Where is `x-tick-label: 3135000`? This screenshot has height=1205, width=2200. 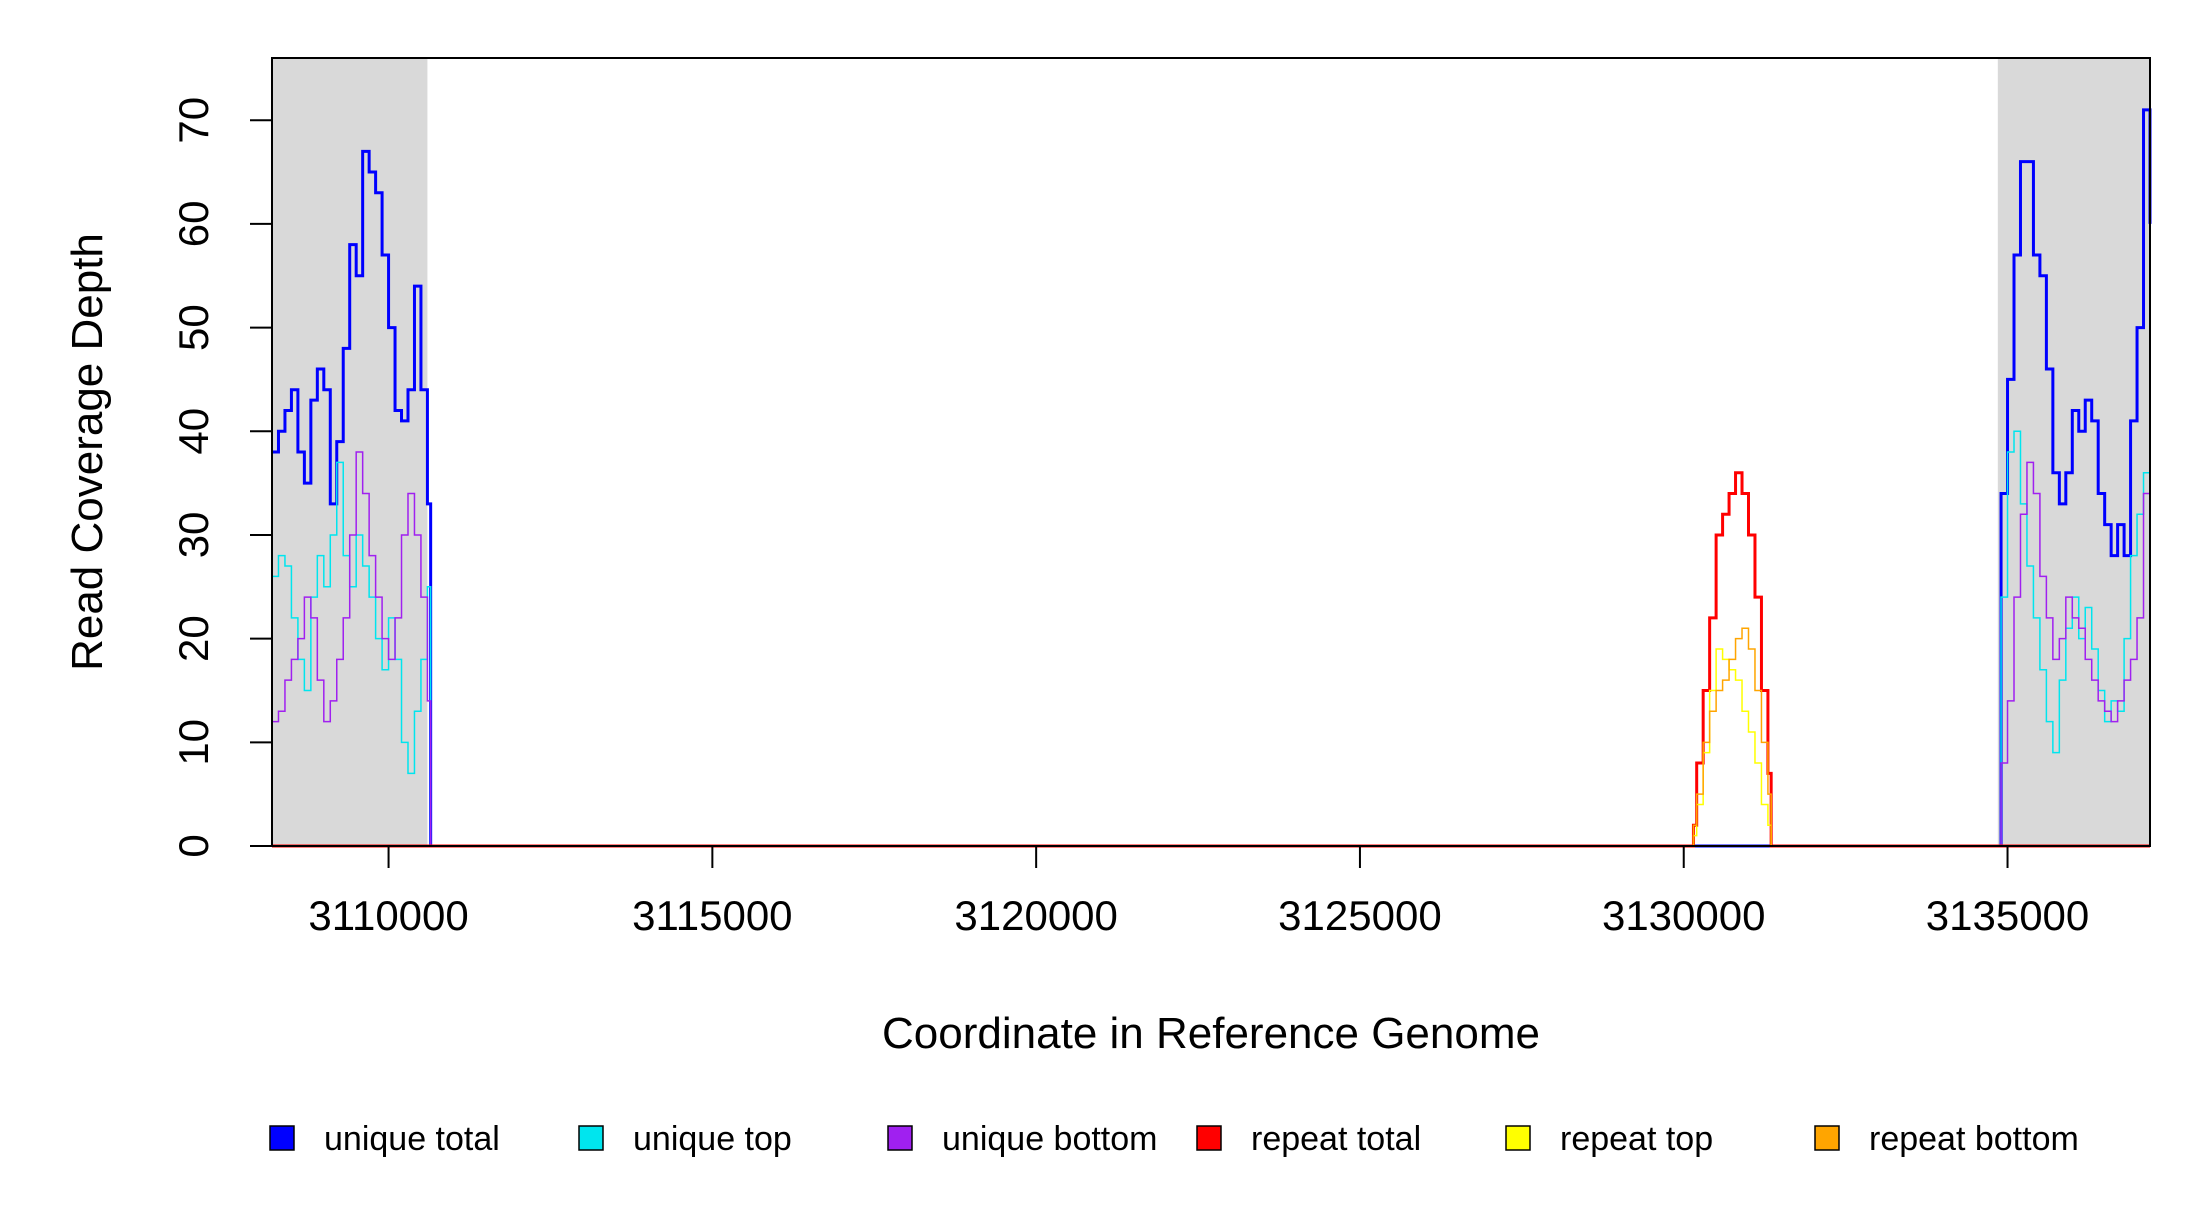 x-tick-label: 3135000 is located at coordinates (2008, 915).